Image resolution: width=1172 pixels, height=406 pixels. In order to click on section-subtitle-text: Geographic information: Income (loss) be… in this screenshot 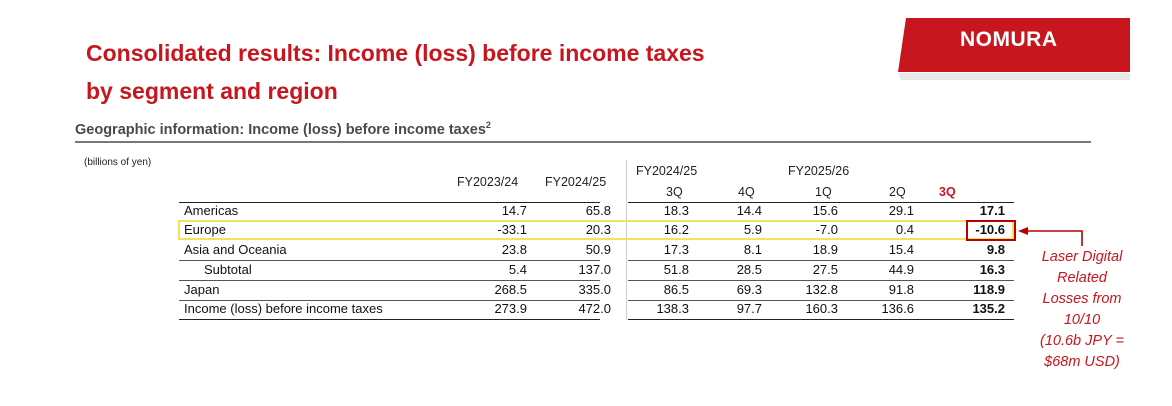, I will do `click(280, 129)`.